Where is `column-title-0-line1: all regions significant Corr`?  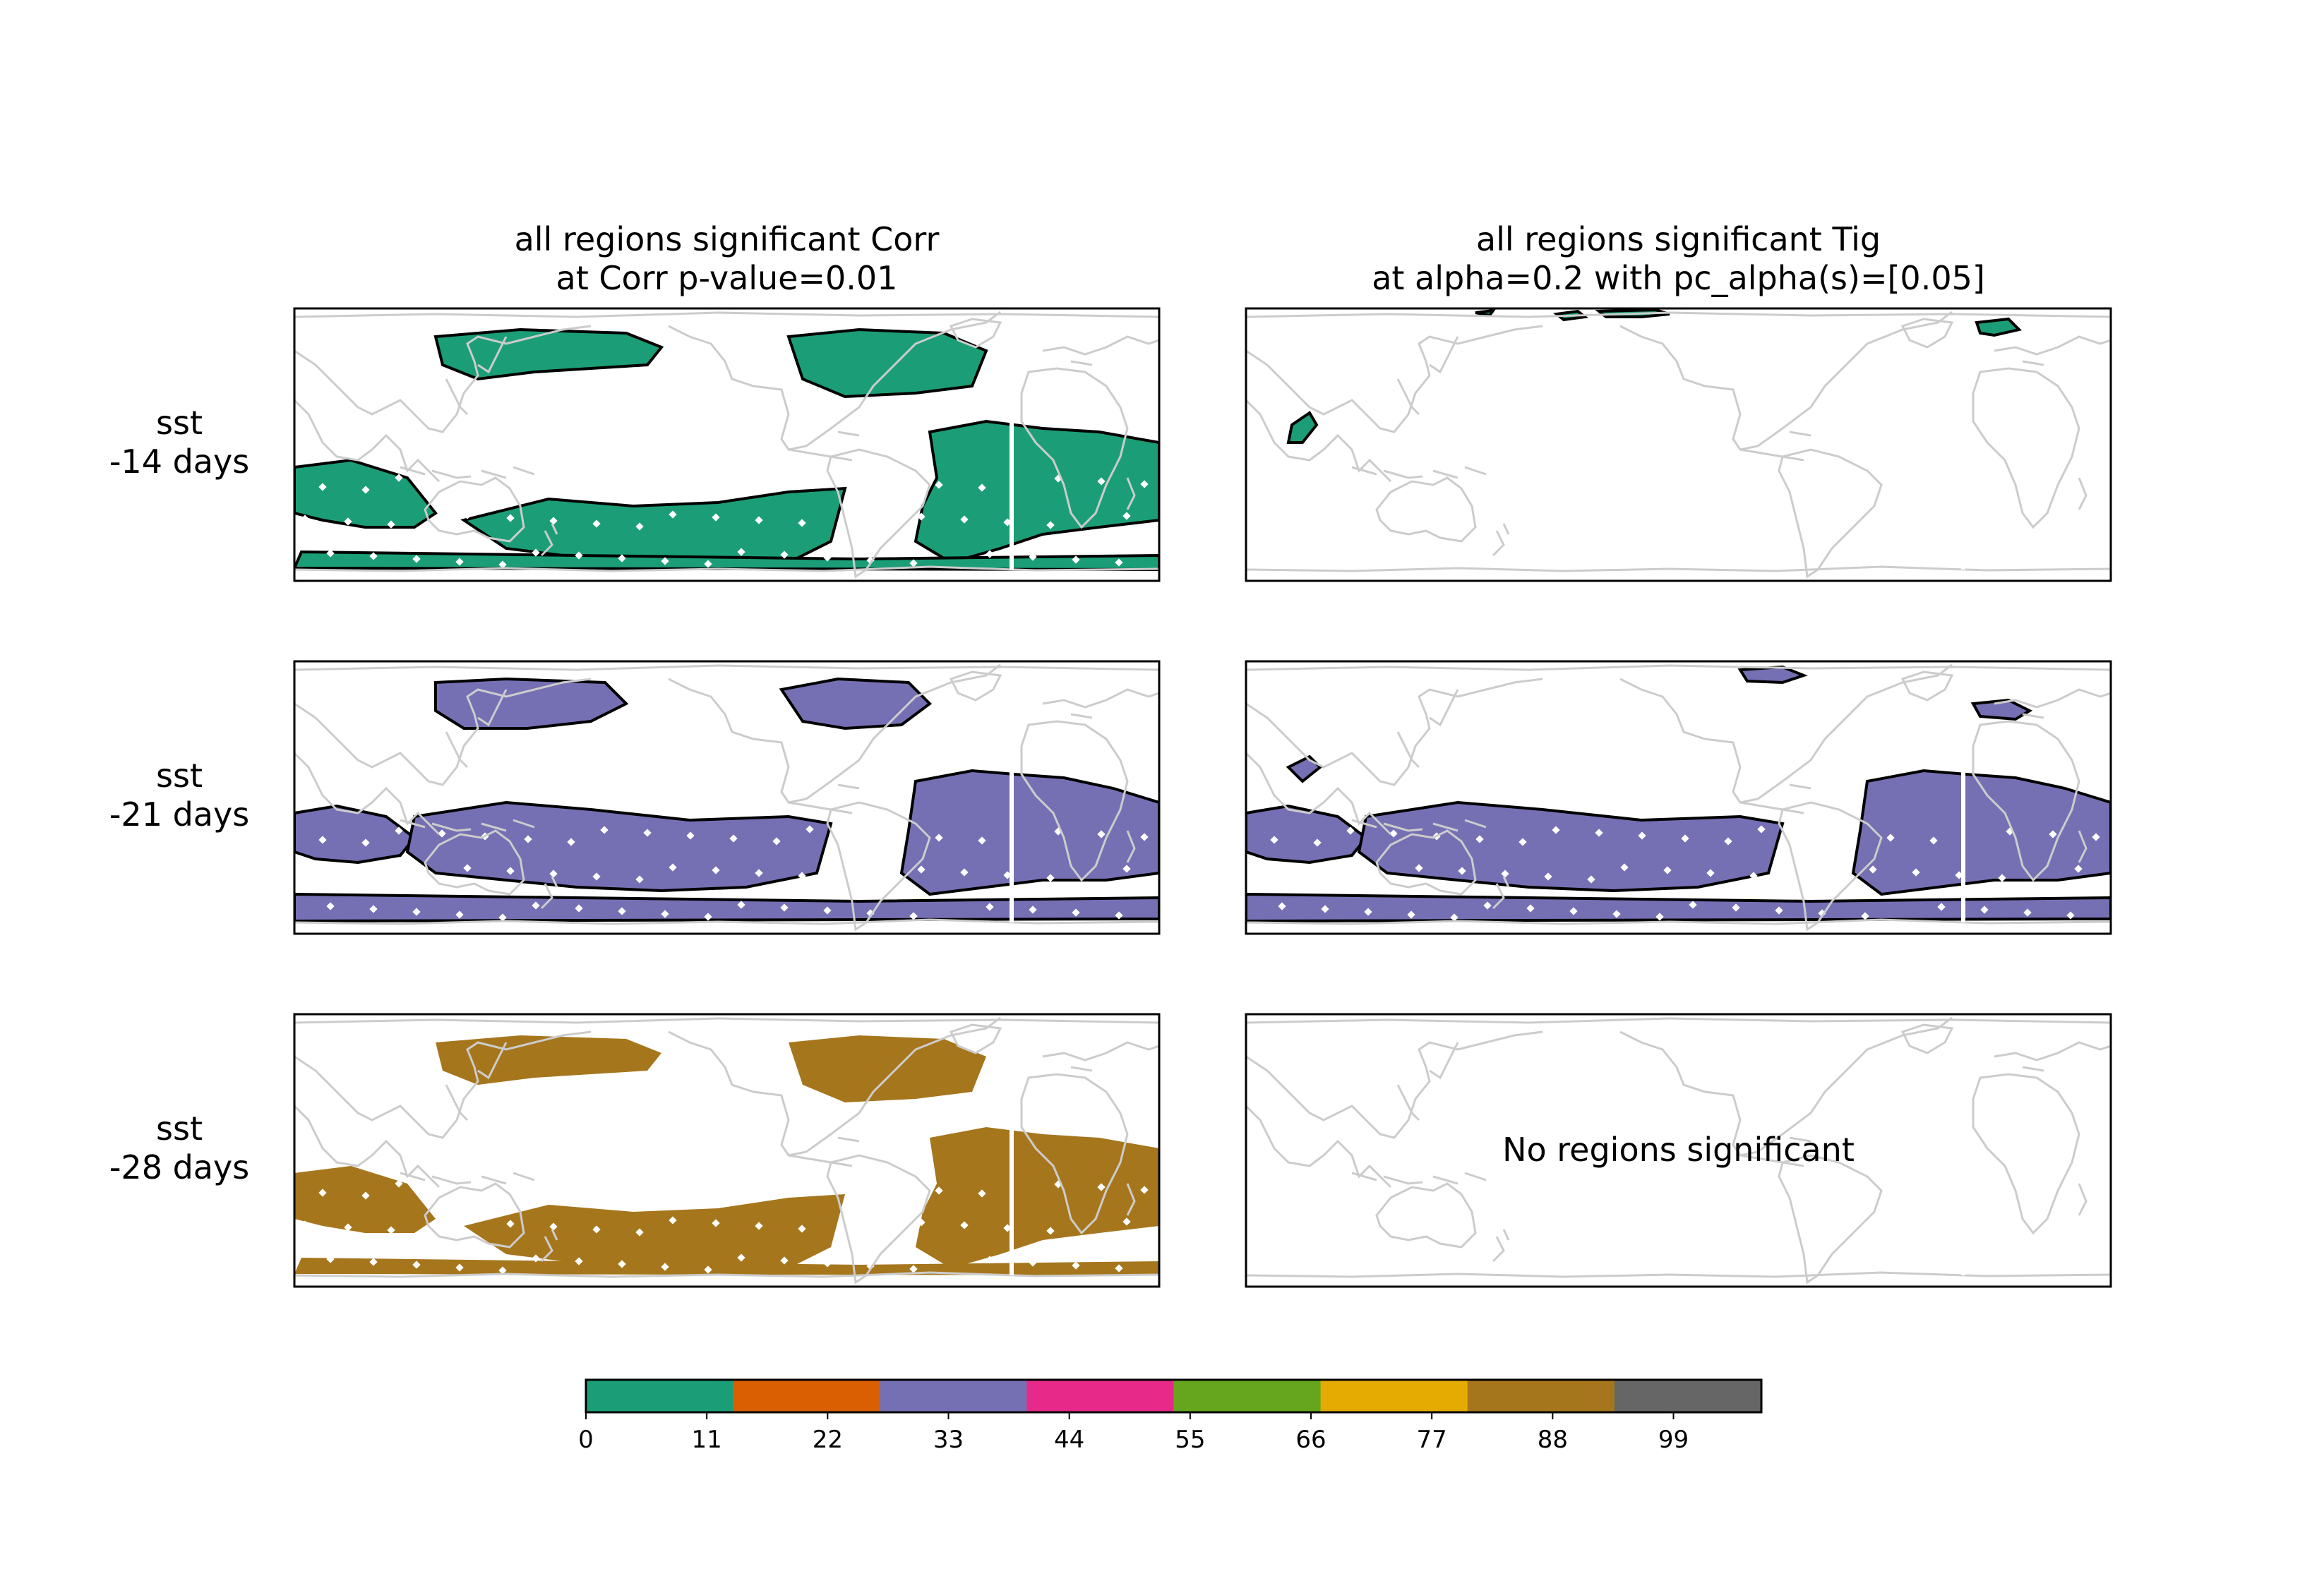
column-title-0-line1: all regions significant Corr is located at coordinates (727, 239).